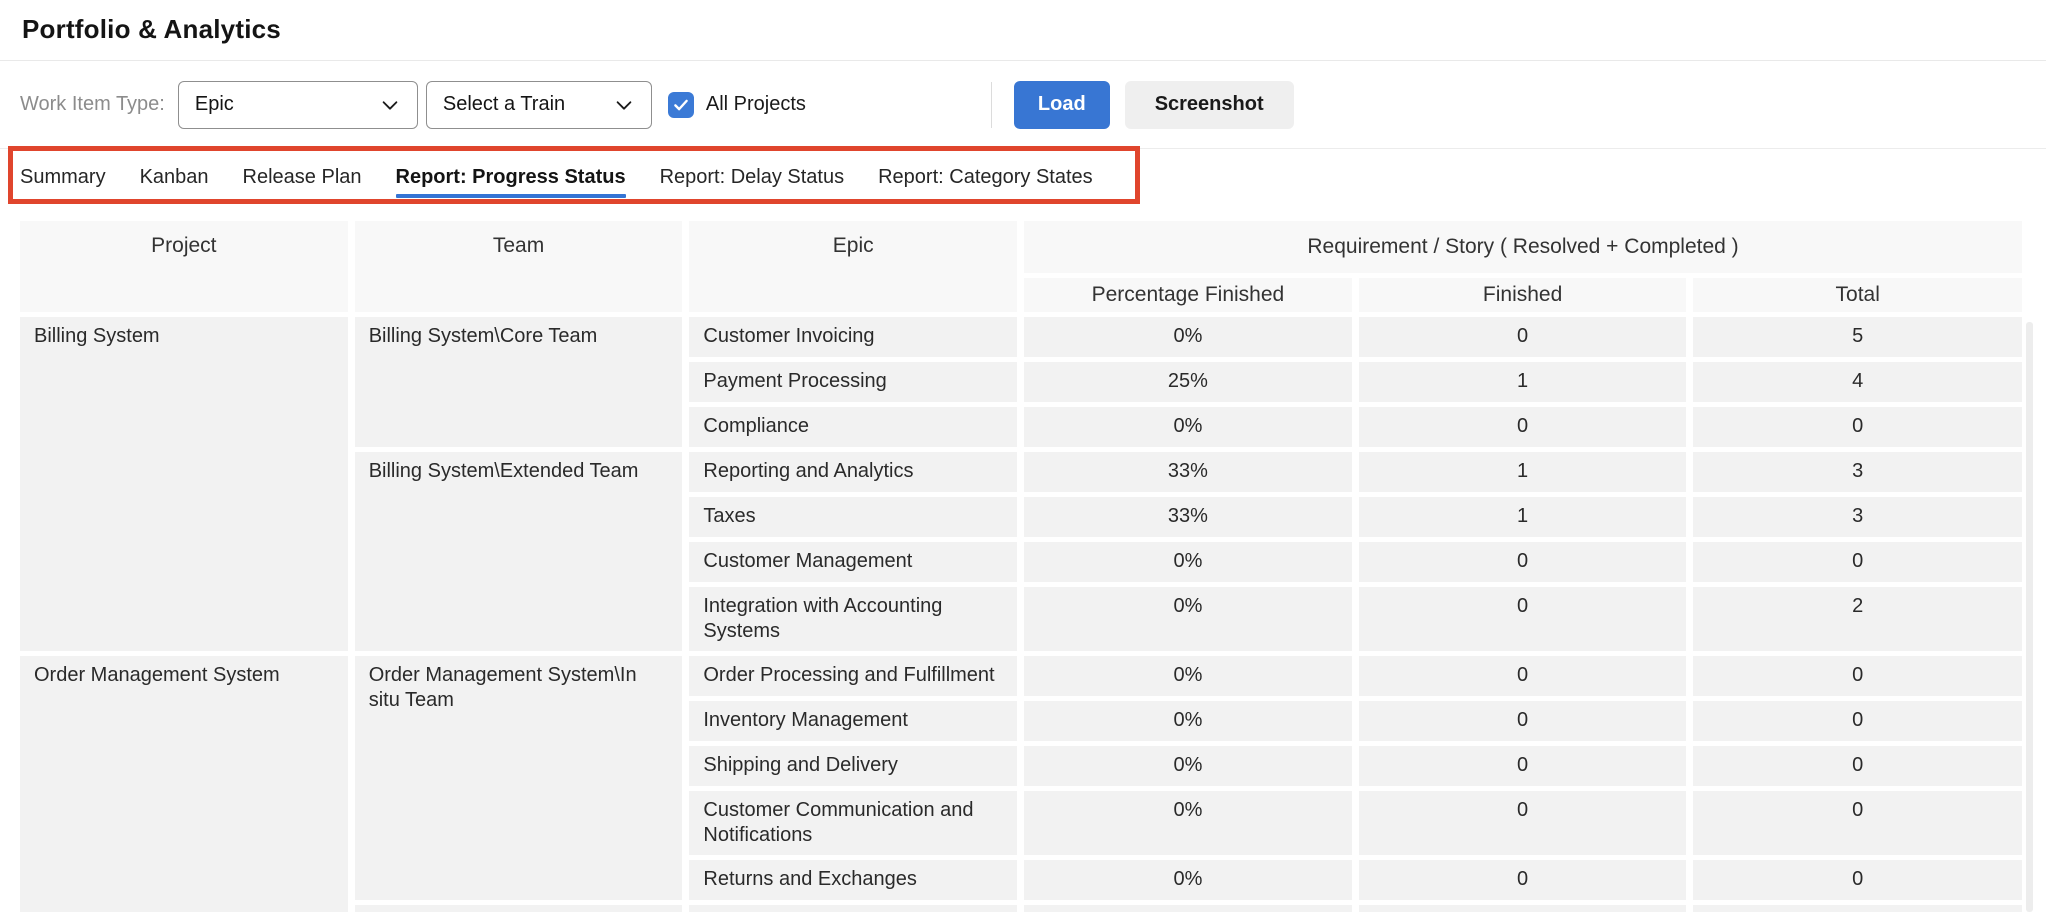 The width and height of the screenshot is (2046, 912). Describe the element at coordinates (184, 266) in the screenshot. I see `column-header-project: Project` at that location.